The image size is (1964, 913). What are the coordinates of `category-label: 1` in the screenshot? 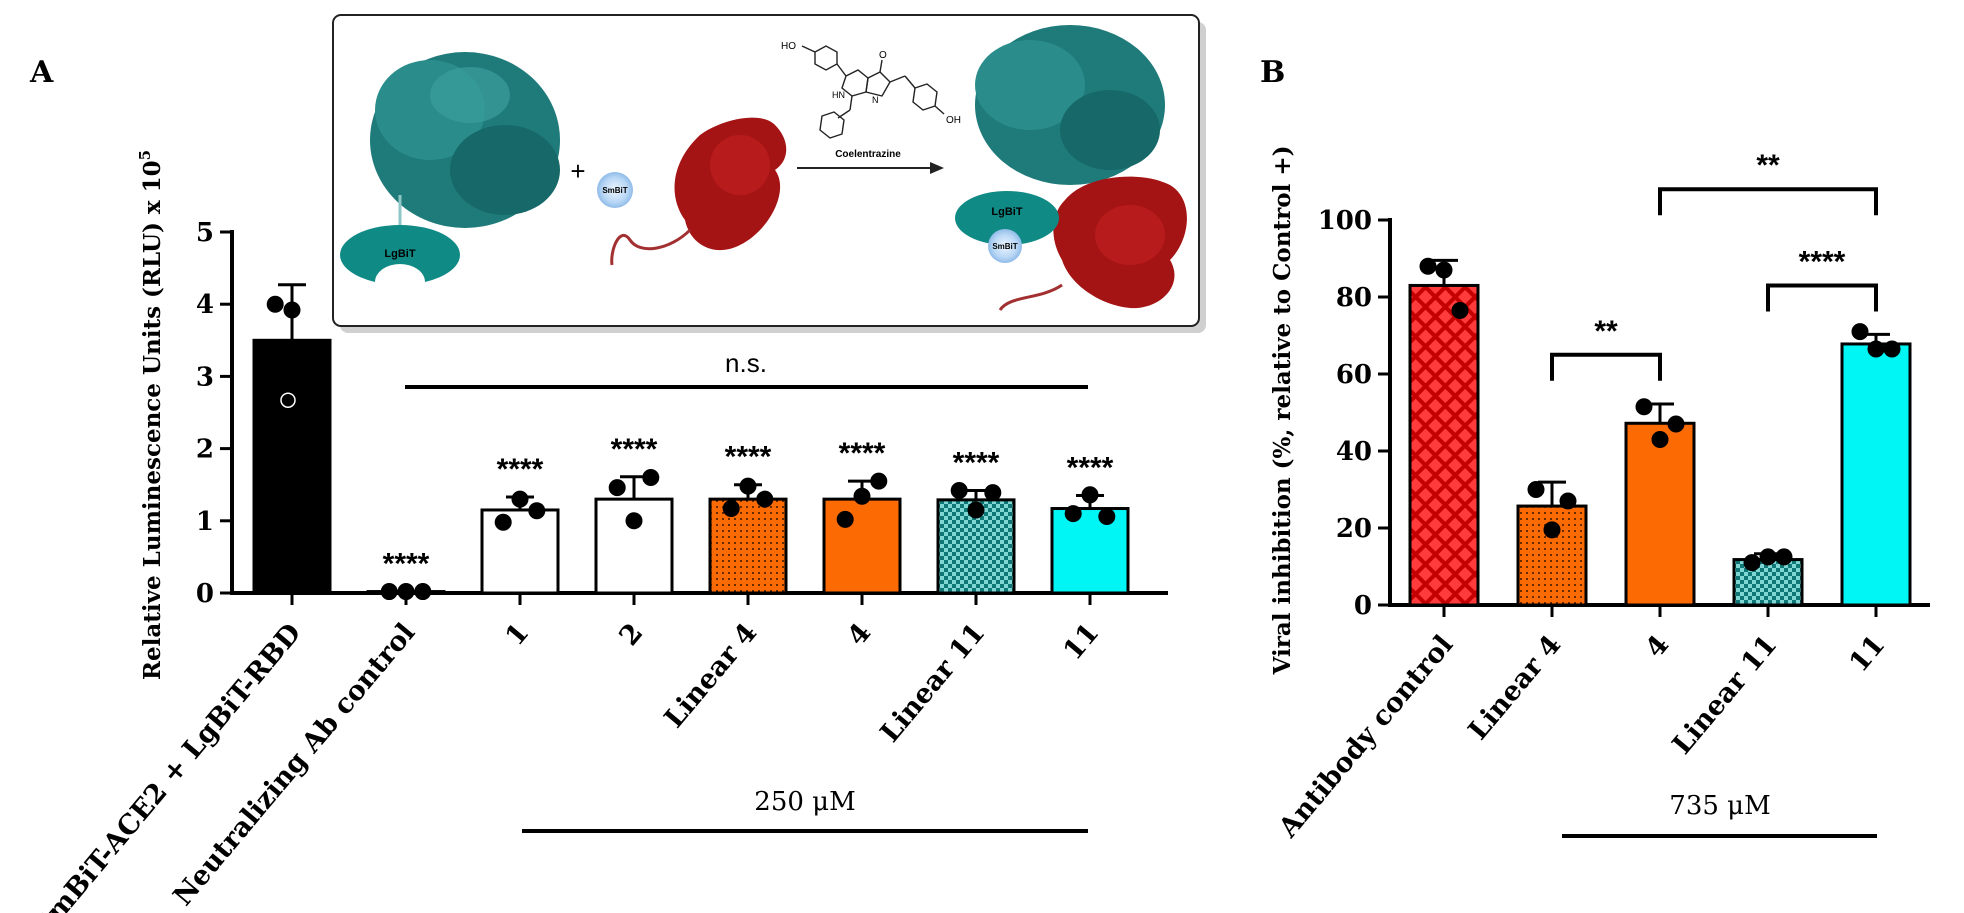 It's located at (518, 635).